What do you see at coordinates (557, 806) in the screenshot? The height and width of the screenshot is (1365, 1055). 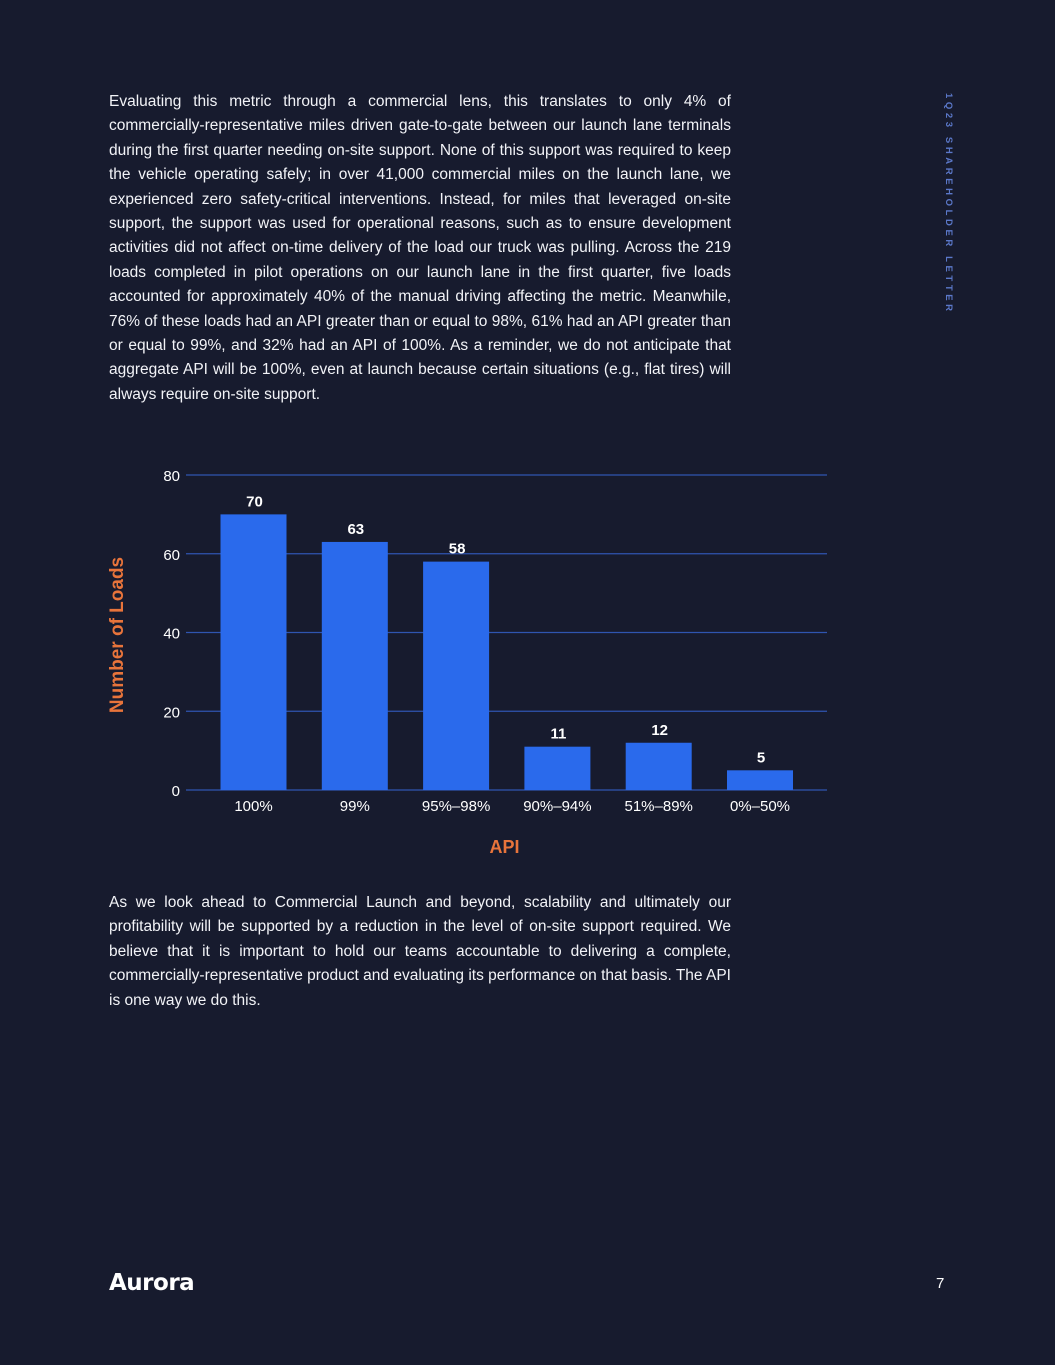 I see `x-tick-label: 90%–94%` at bounding box center [557, 806].